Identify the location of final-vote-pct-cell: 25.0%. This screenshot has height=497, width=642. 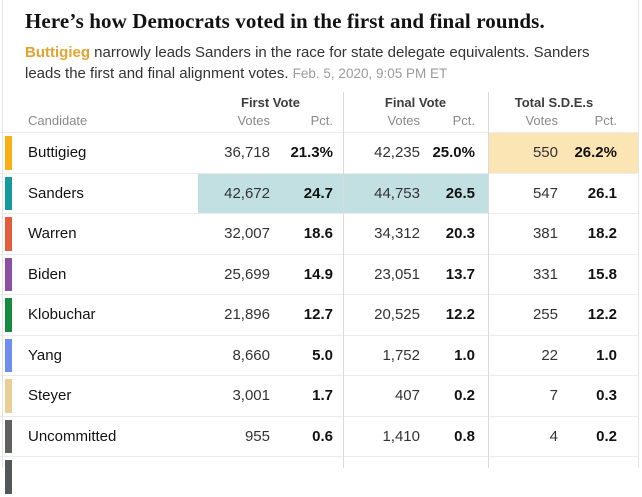
(453, 153).